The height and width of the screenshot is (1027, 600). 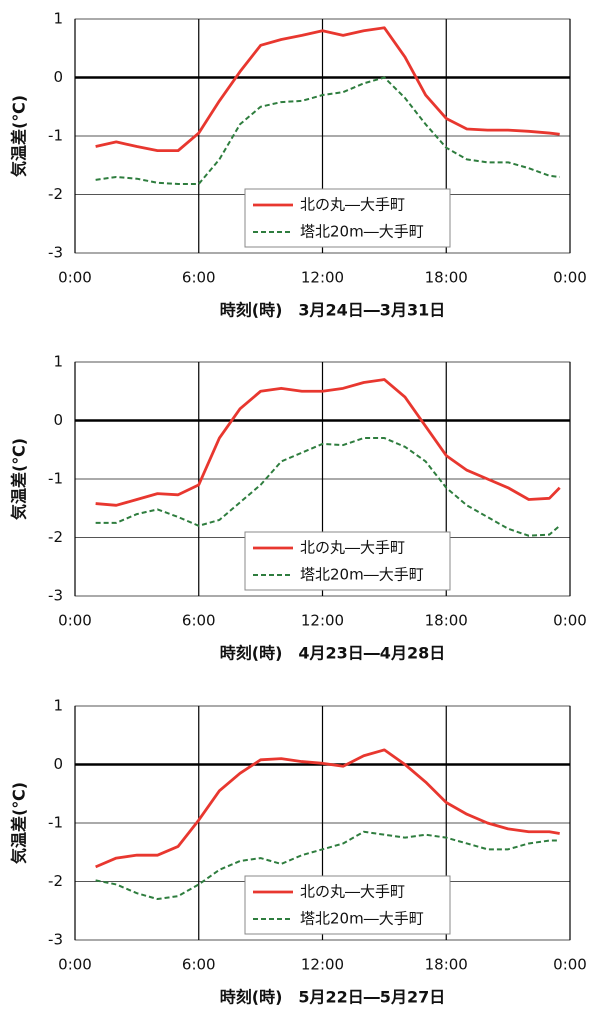 What do you see at coordinates (332, 997) in the screenshot?
I see `x-axis-label: 時刻(時) 5月22日―5月27日` at bounding box center [332, 997].